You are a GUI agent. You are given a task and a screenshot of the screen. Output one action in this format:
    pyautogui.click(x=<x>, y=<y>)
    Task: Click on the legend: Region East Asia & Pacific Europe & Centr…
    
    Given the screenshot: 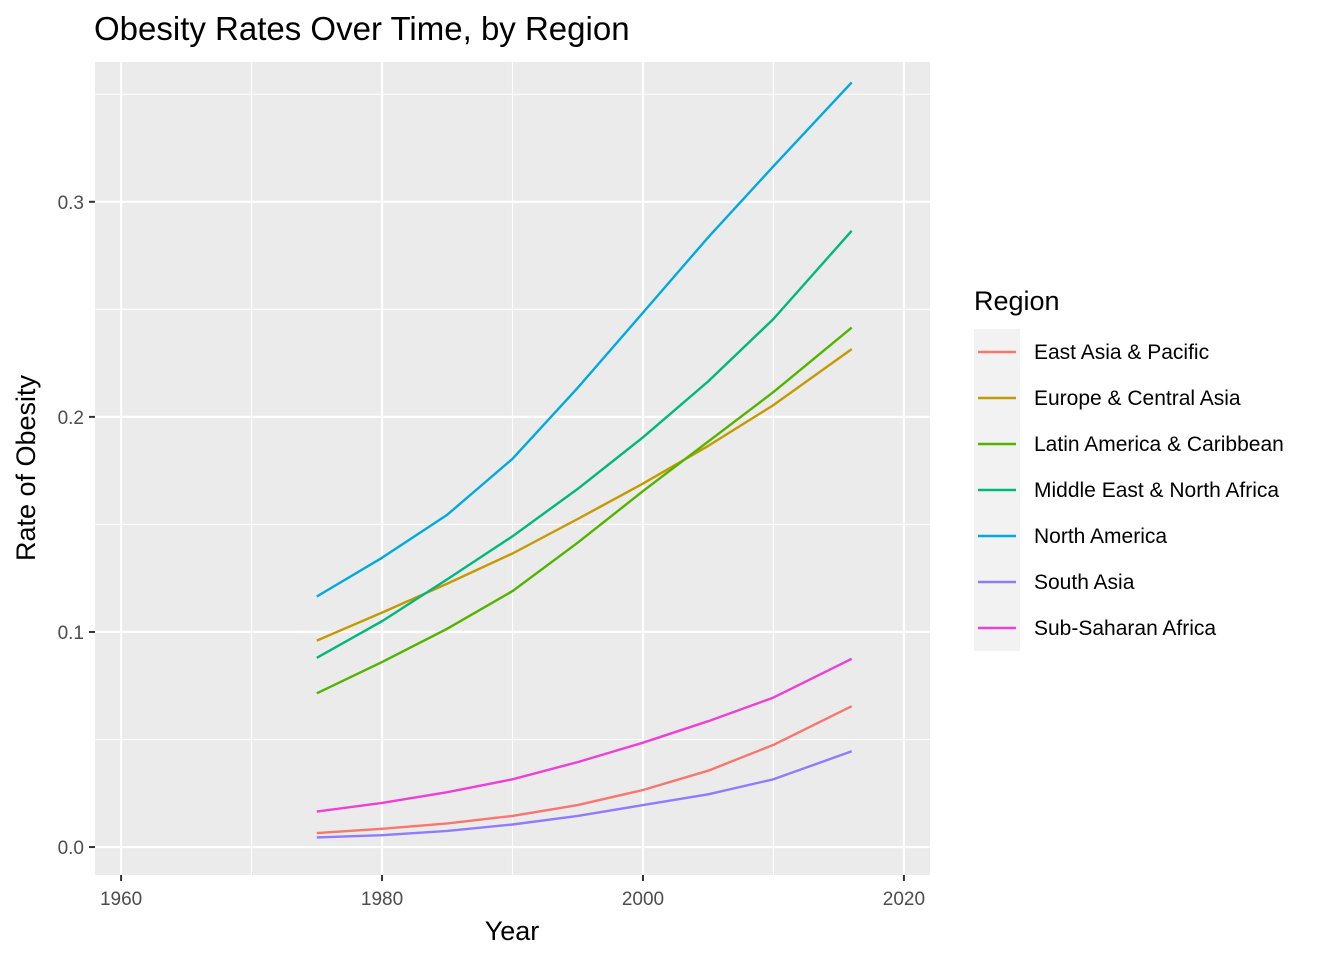 What is the action you would take?
    pyautogui.click(x=1129, y=468)
    